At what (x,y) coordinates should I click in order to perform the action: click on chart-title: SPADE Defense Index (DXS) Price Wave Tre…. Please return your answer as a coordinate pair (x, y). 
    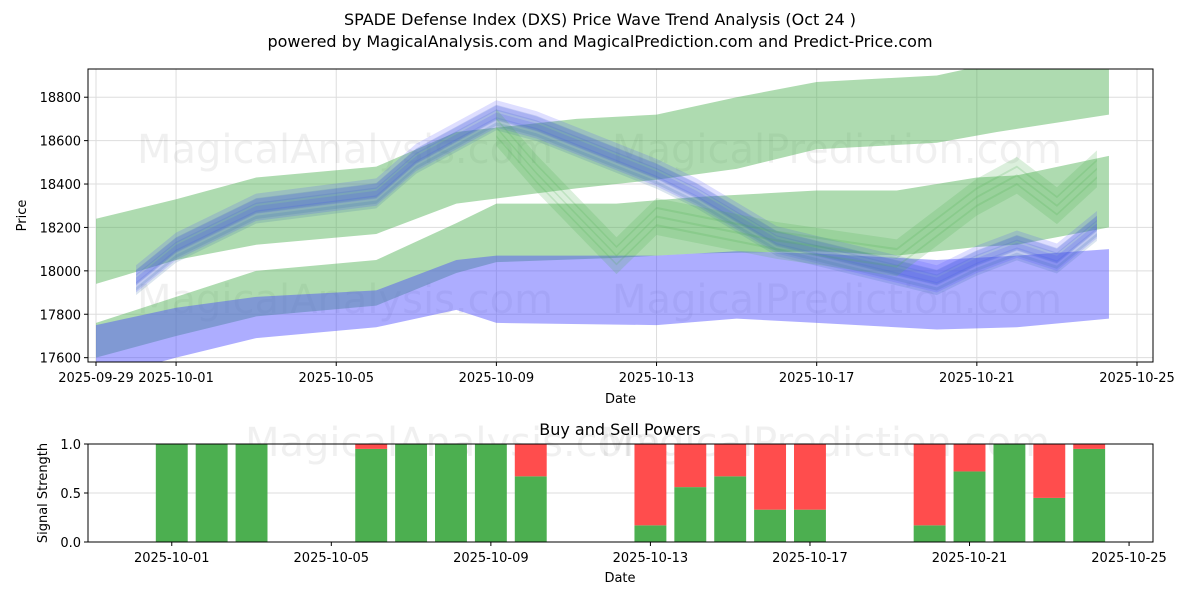
    Looking at the image, I should click on (600, 19).